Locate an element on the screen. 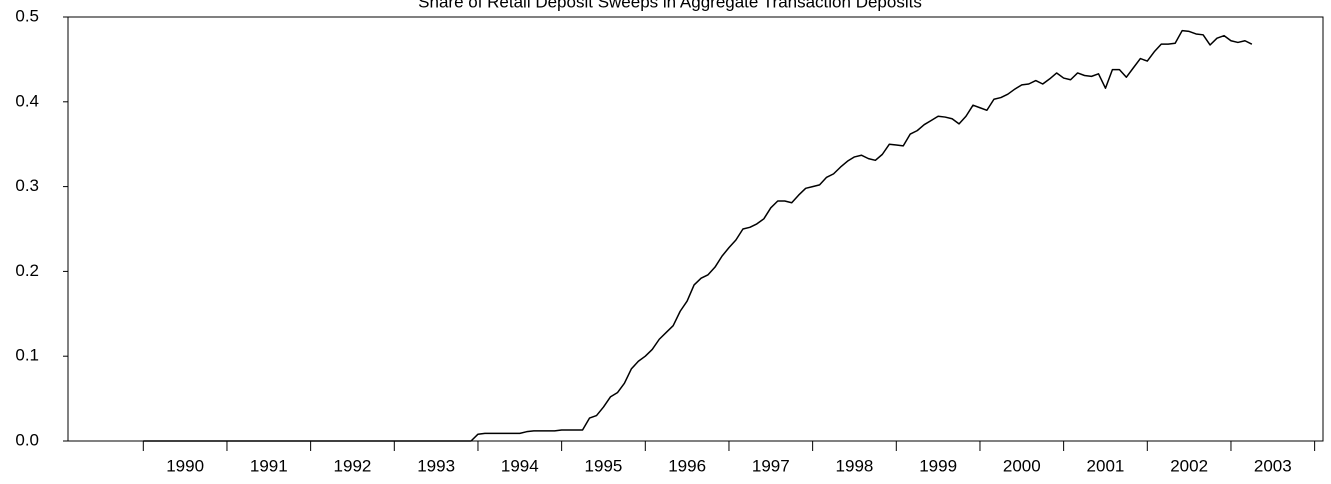 The image size is (1331, 484). x-tick-label: 1990 is located at coordinates (185, 465).